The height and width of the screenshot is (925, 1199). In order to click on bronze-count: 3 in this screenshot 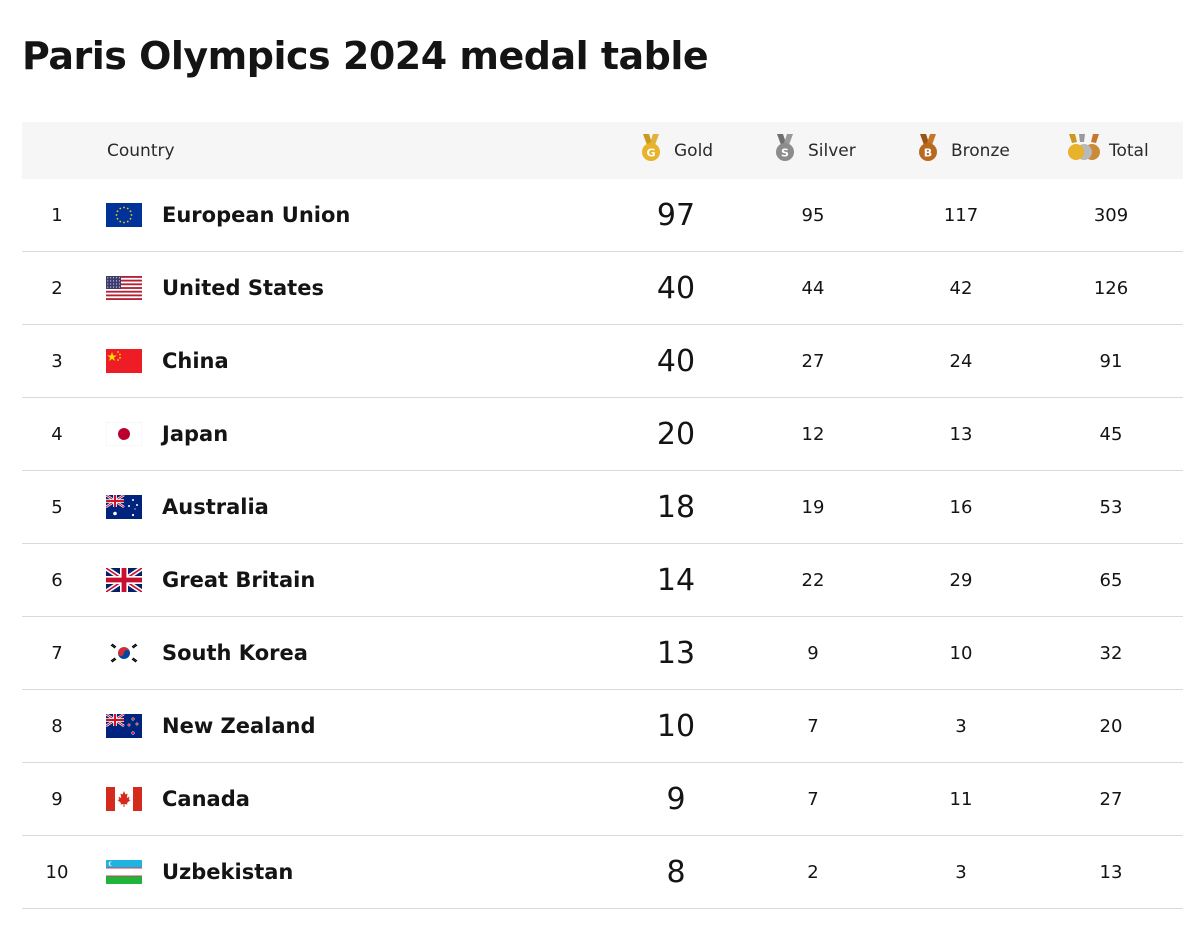, I will do `click(961, 872)`.